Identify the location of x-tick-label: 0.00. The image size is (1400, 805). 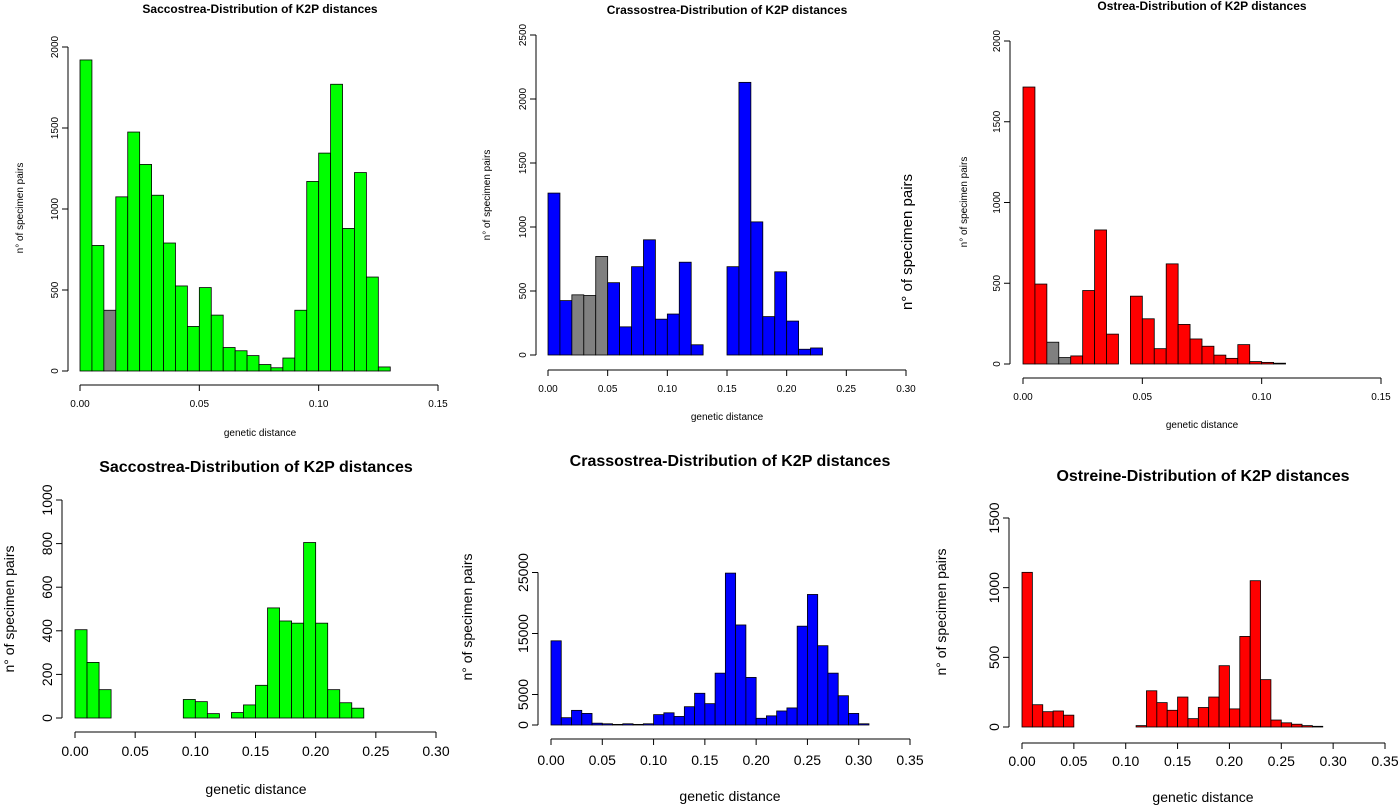
(548, 389).